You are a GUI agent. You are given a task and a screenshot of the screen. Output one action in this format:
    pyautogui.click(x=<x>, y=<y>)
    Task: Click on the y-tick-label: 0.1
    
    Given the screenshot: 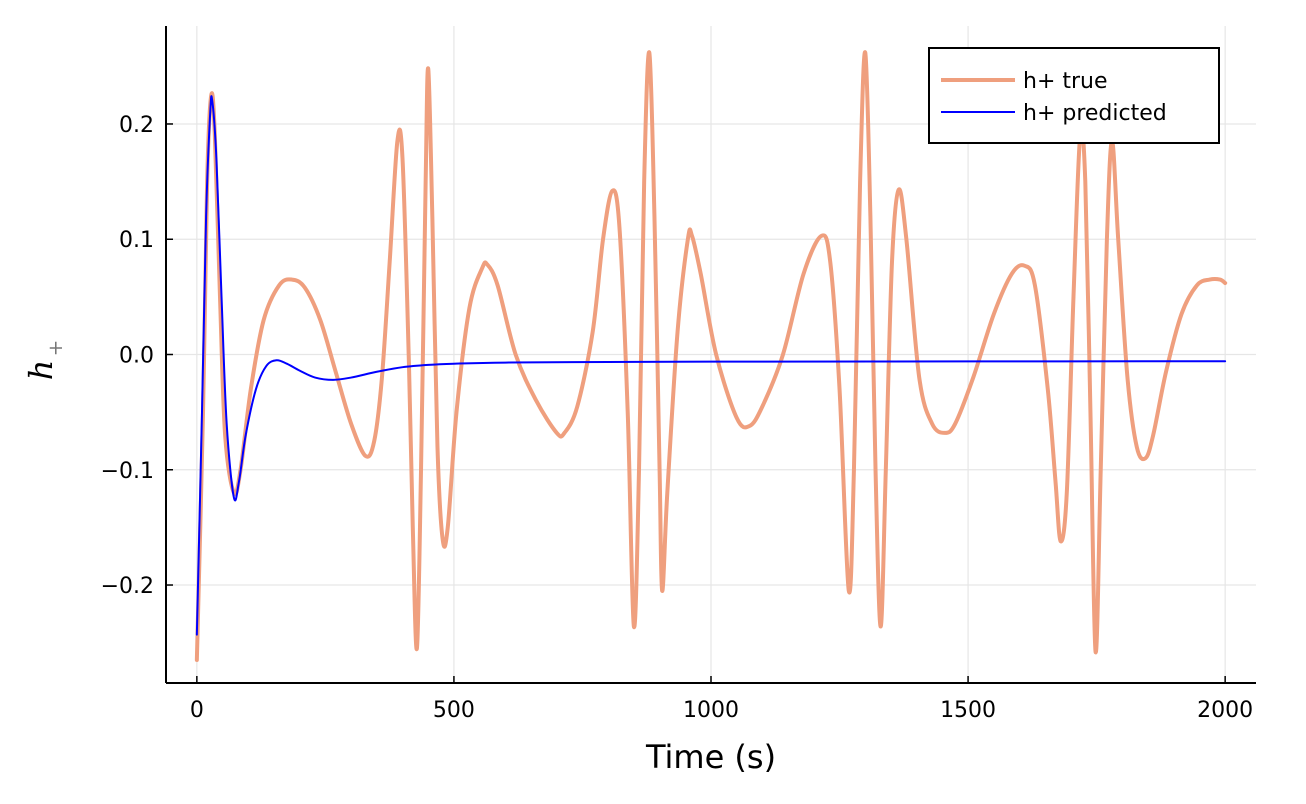 What is the action you would take?
    pyautogui.click(x=136, y=240)
    